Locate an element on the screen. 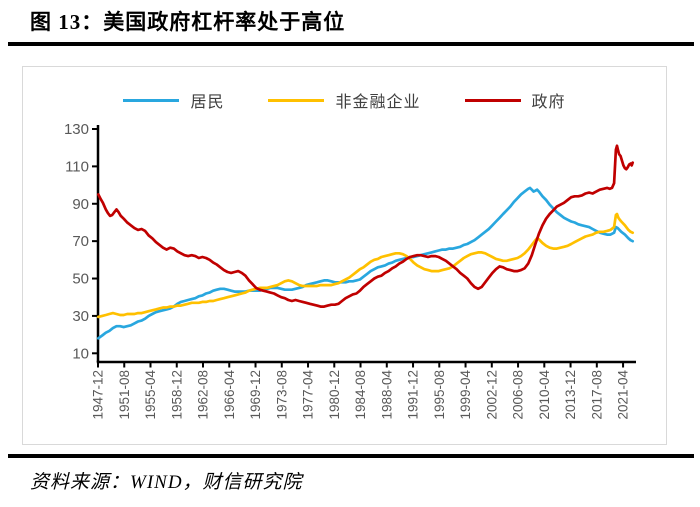 The width and height of the screenshot is (700, 507). x-axis-tick-label: 1973-08 is located at coordinates (281, 395).